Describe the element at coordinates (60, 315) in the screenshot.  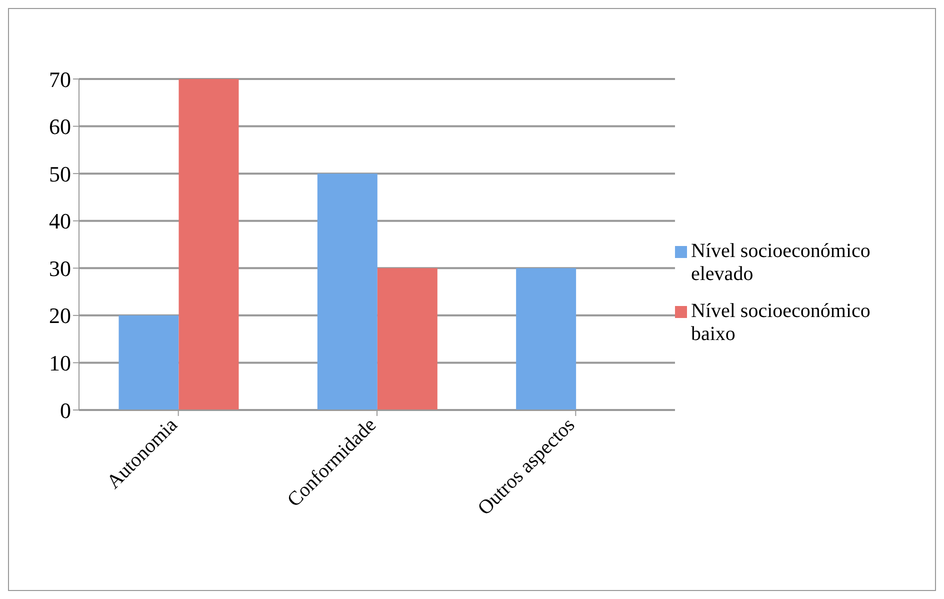
I see `y-tick-label: 20` at that location.